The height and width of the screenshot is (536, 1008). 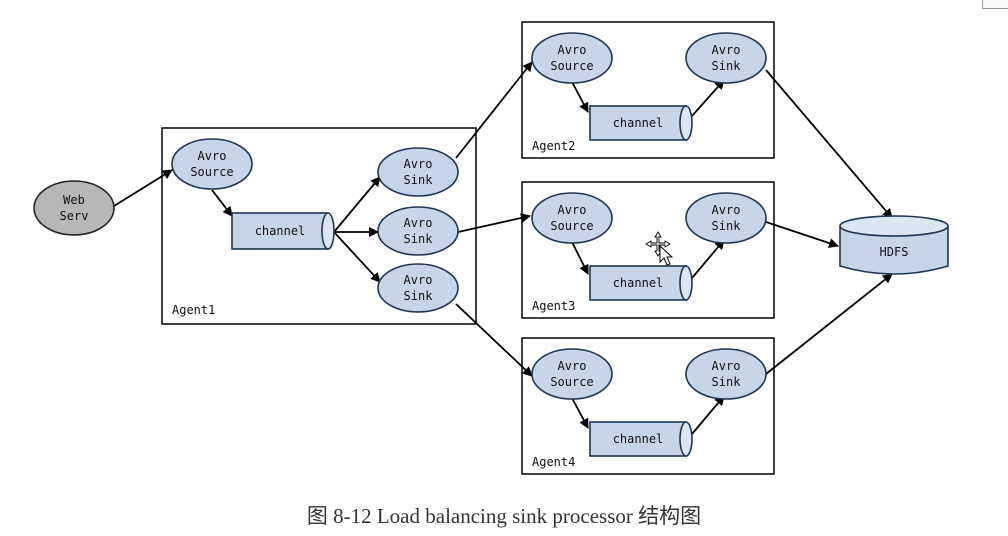 I want to click on hdfs-storage: HDFS, so click(x=894, y=245).